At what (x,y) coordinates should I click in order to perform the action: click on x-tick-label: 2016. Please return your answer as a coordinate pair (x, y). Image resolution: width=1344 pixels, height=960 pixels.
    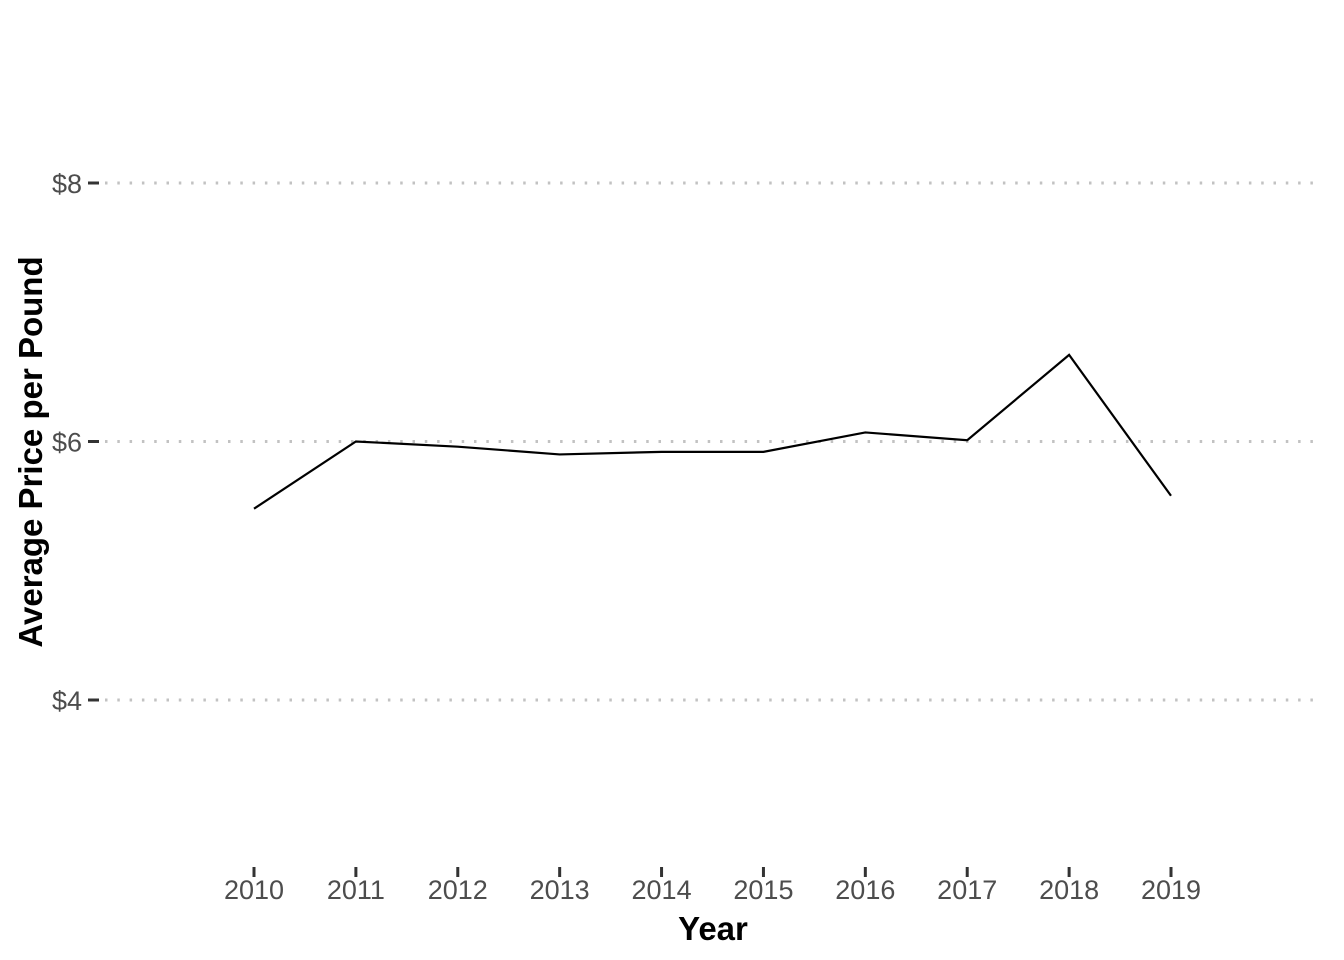
    Looking at the image, I should click on (865, 890).